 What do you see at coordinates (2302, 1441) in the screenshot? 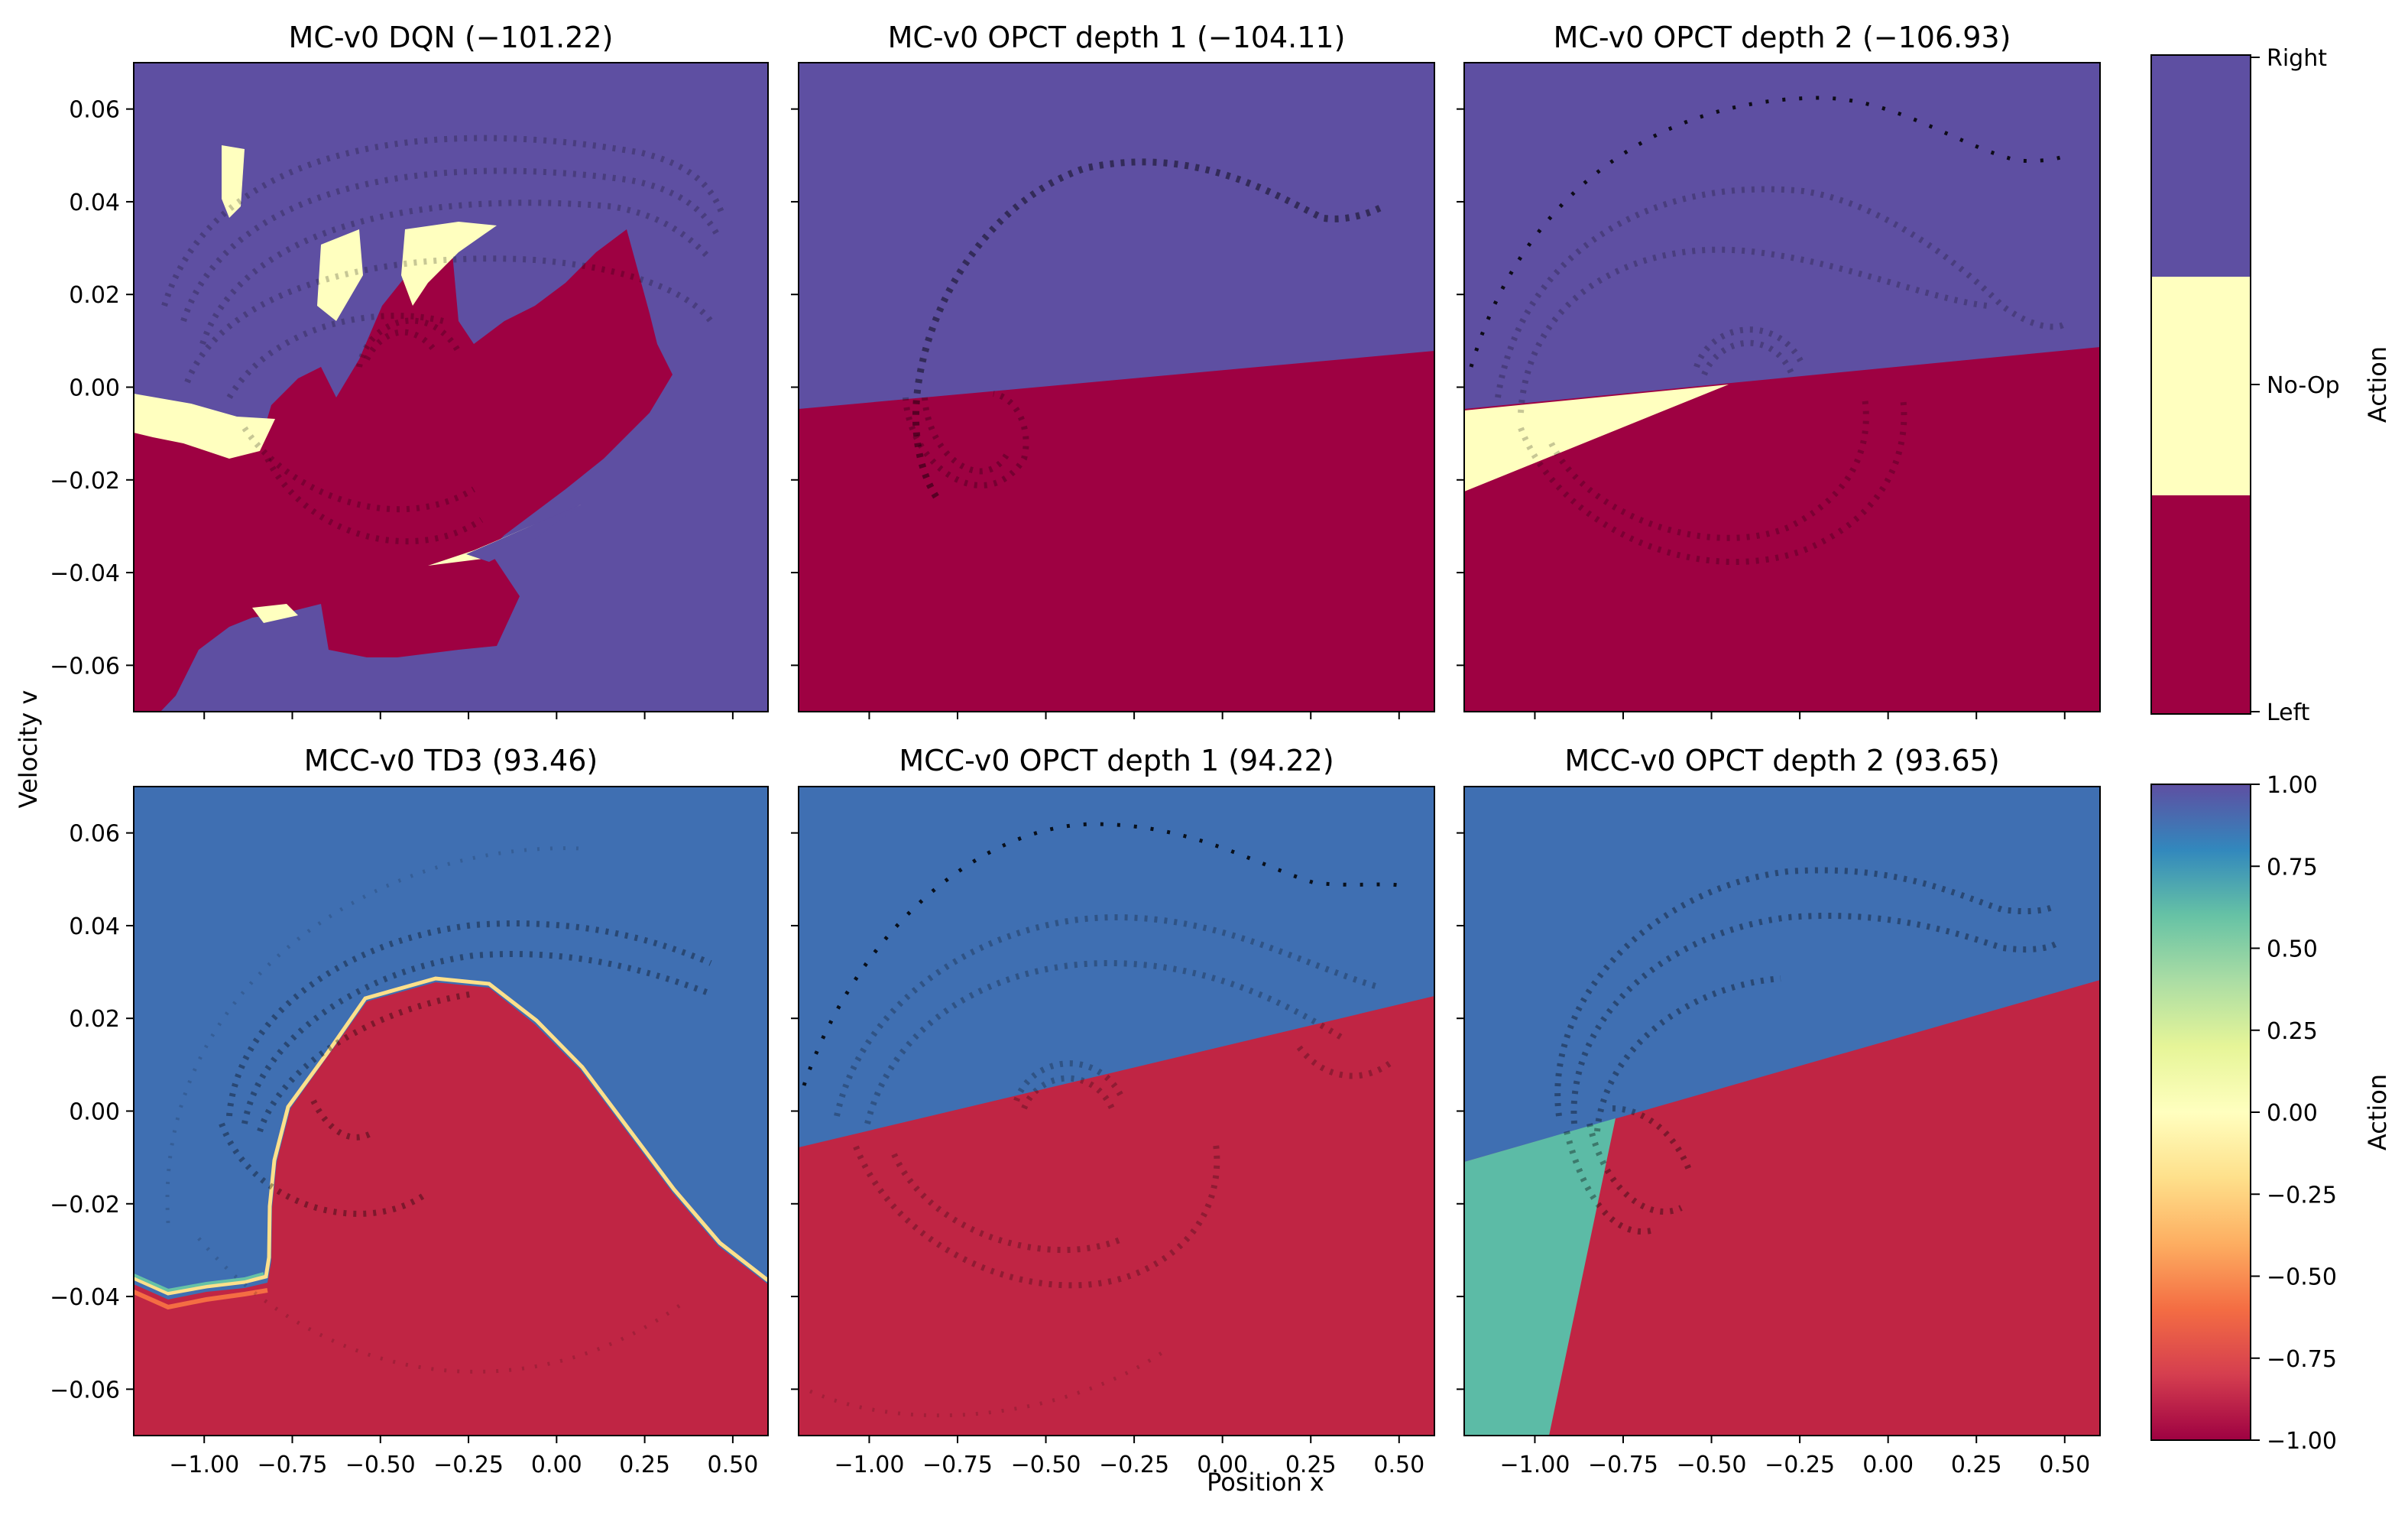
I see `colorbar-tick-label: −1.00` at bounding box center [2302, 1441].